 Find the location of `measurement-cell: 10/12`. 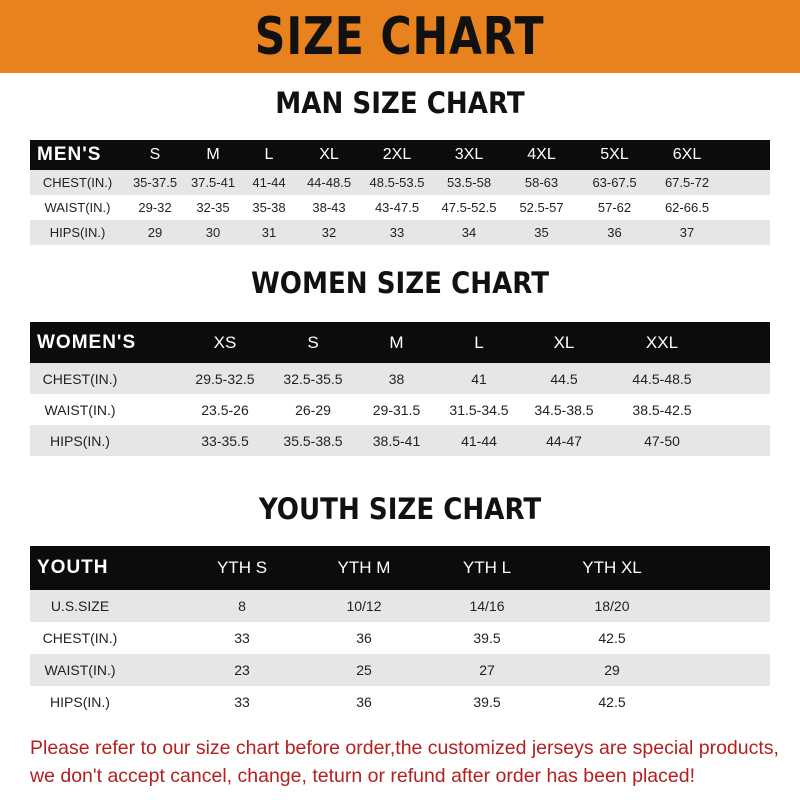

measurement-cell: 10/12 is located at coordinates (364, 606).